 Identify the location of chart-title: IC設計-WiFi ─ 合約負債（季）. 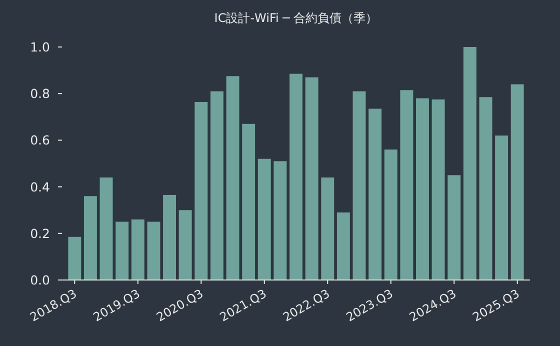
(296, 18).